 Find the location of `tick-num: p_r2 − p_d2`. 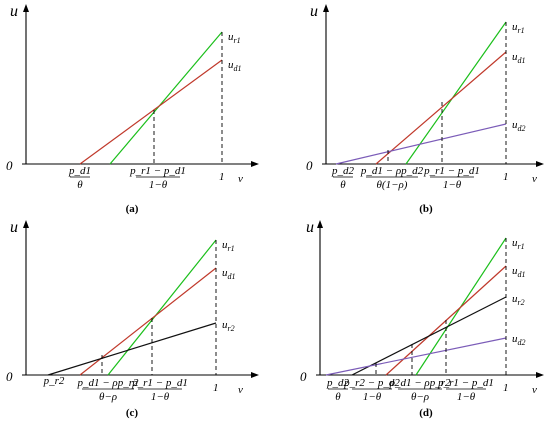

tick-num: p_r2 − p_d2 is located at coordinates (371, 383).